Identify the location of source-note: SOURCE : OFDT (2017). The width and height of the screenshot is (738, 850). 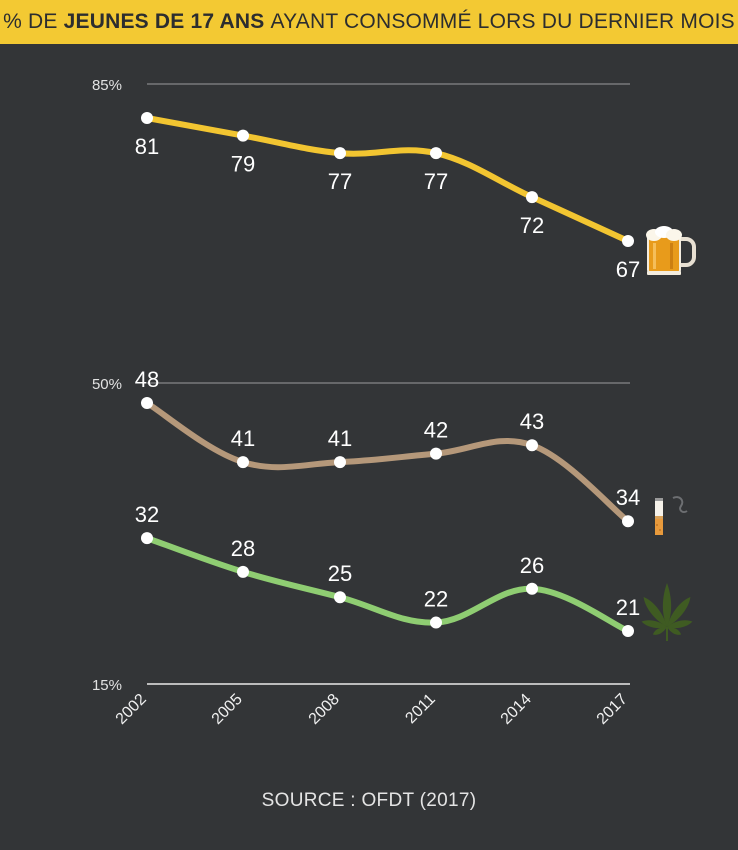
(369, 800).